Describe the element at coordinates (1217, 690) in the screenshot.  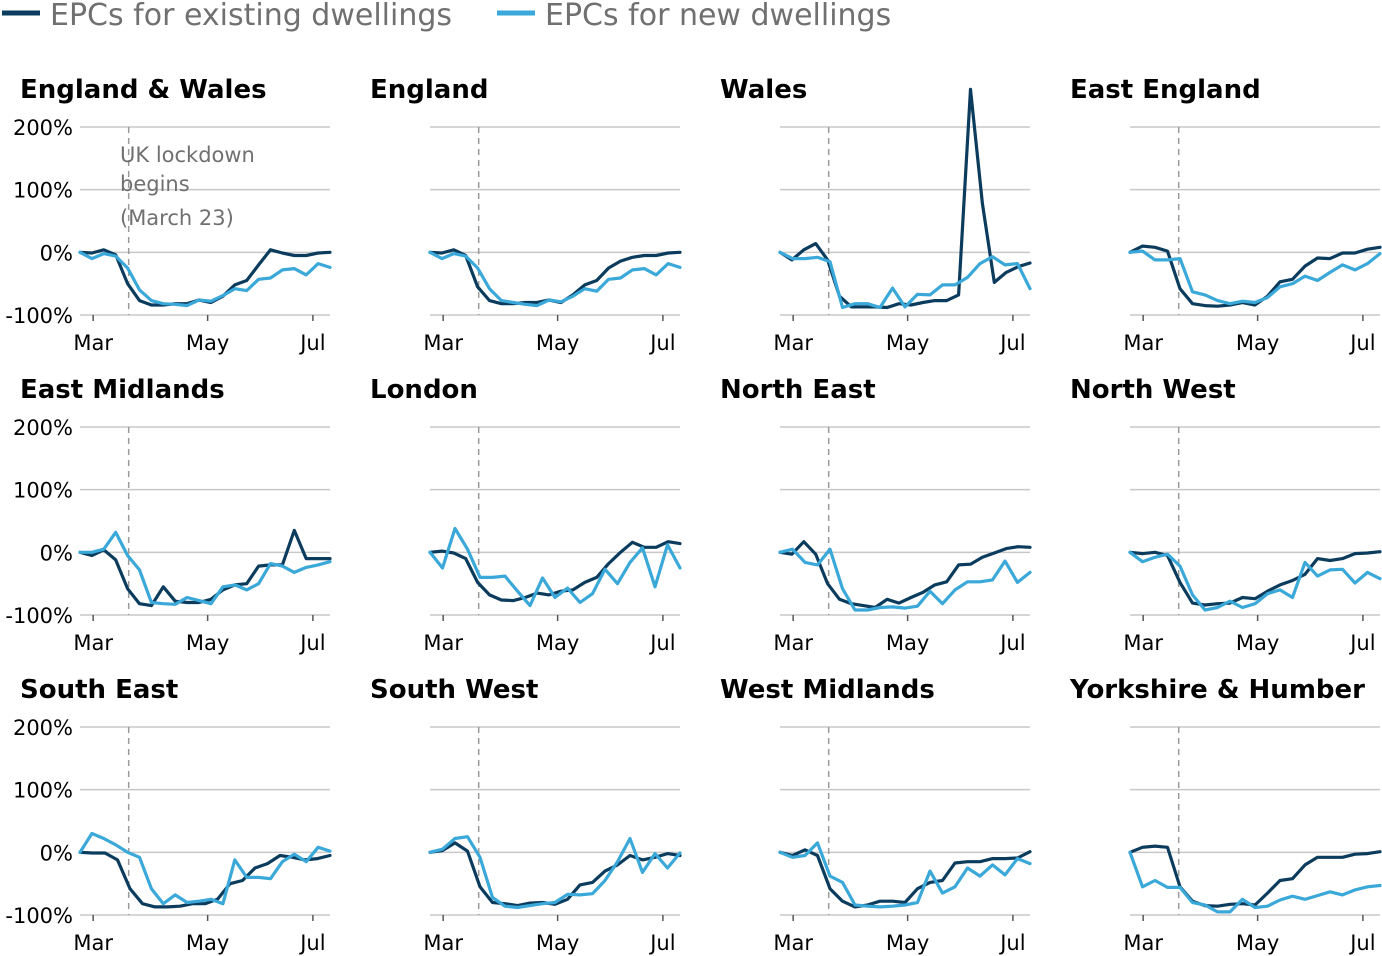
I see `panel-title: Yorkshire & Humber` at that location.